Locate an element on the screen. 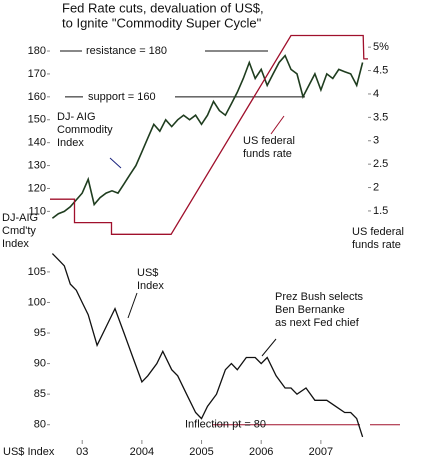 This screenshot has width=422, height=459. x-tick-label: 2005 is located at coordinates (201, 452).